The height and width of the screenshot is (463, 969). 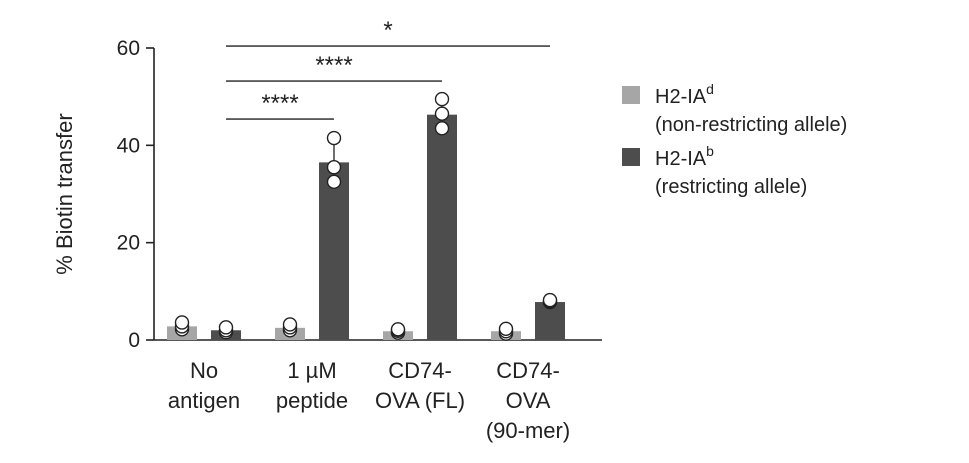 What do you see at coordinates (684, 156) in the screenshot?
I see `legend-label: H2-IAb` at bounding box center [684, 156].